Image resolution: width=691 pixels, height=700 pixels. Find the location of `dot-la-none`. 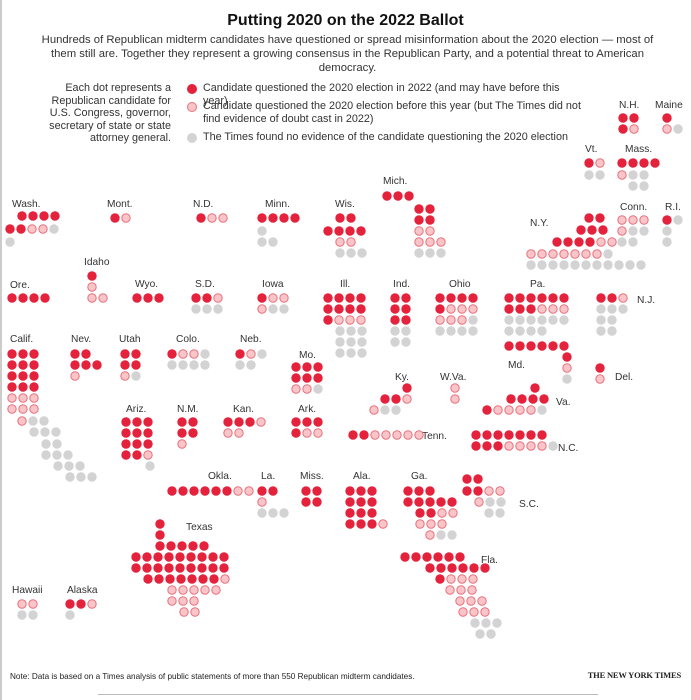

dot-la-none is located at coordinates (273, 513).